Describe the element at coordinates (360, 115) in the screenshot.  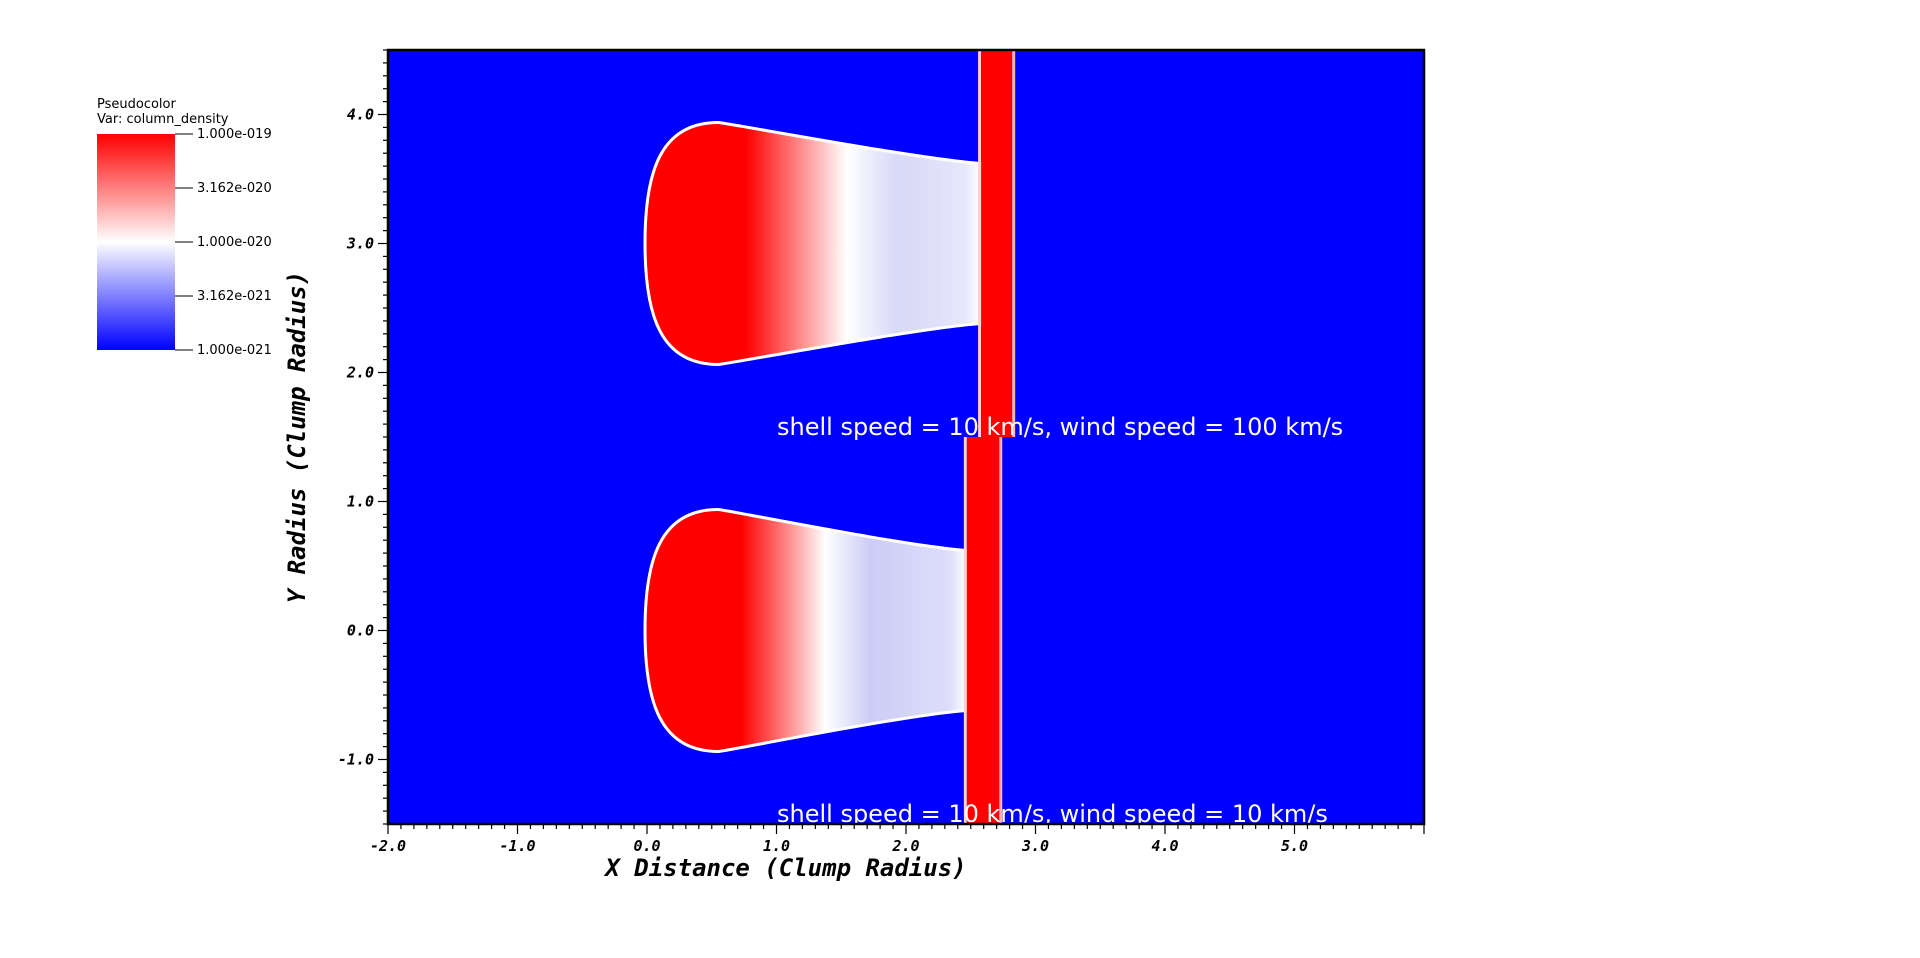
I see `y-tick-label: 4.0` at that location.